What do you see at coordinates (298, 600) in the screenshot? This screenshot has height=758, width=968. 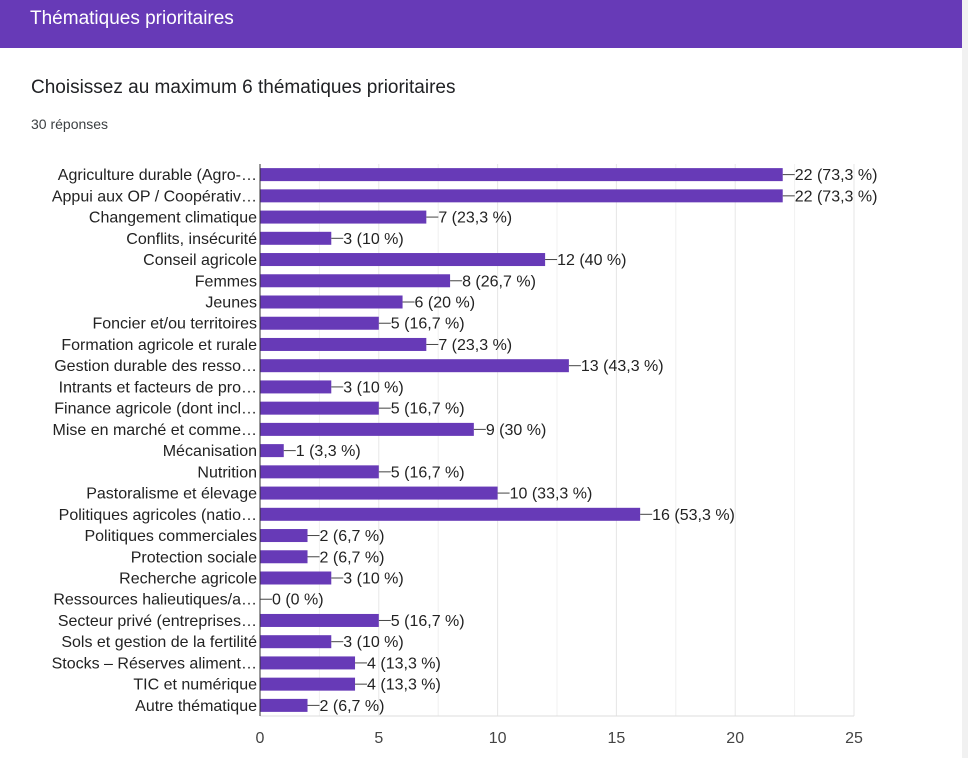 I see `value-label: 0 (0 %)` at bounding box center [298, 600].